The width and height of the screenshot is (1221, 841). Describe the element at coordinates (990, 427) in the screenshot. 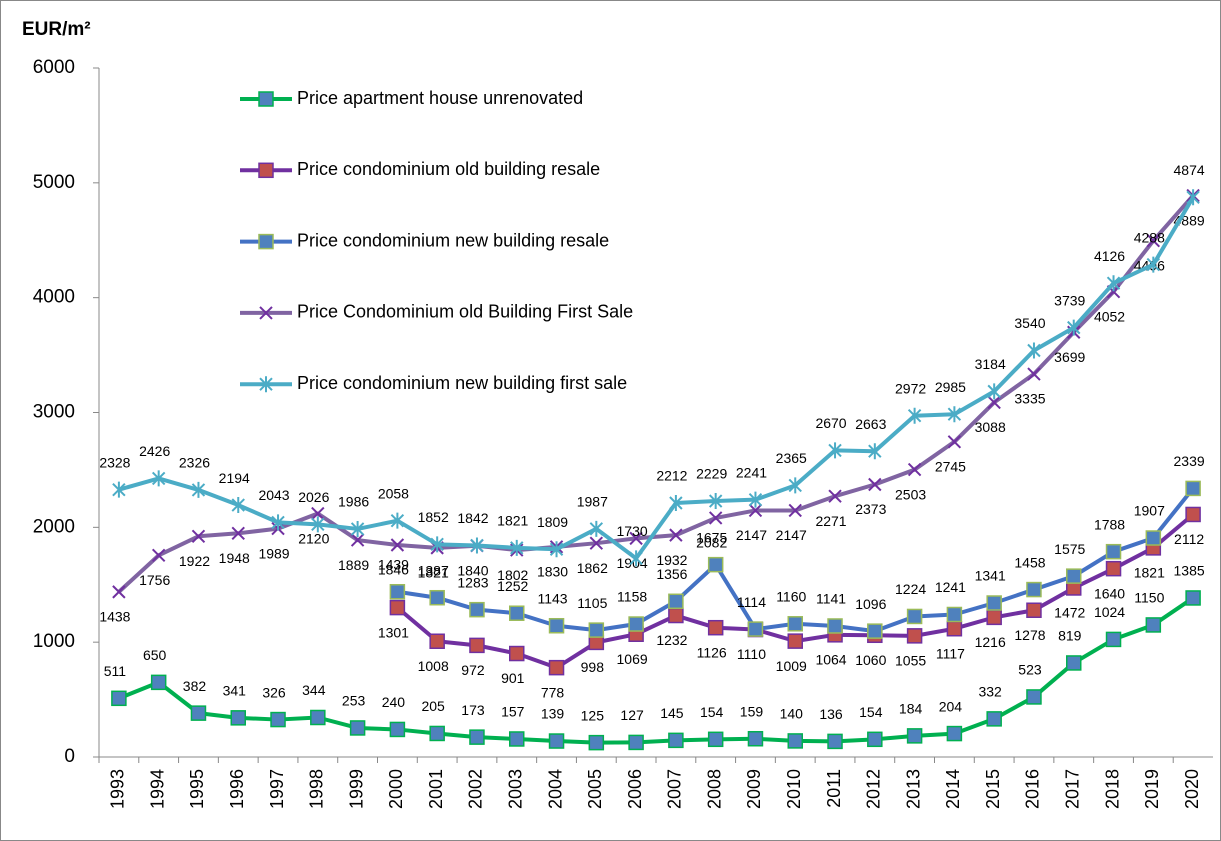

I see `data-label: 3088` at that location.